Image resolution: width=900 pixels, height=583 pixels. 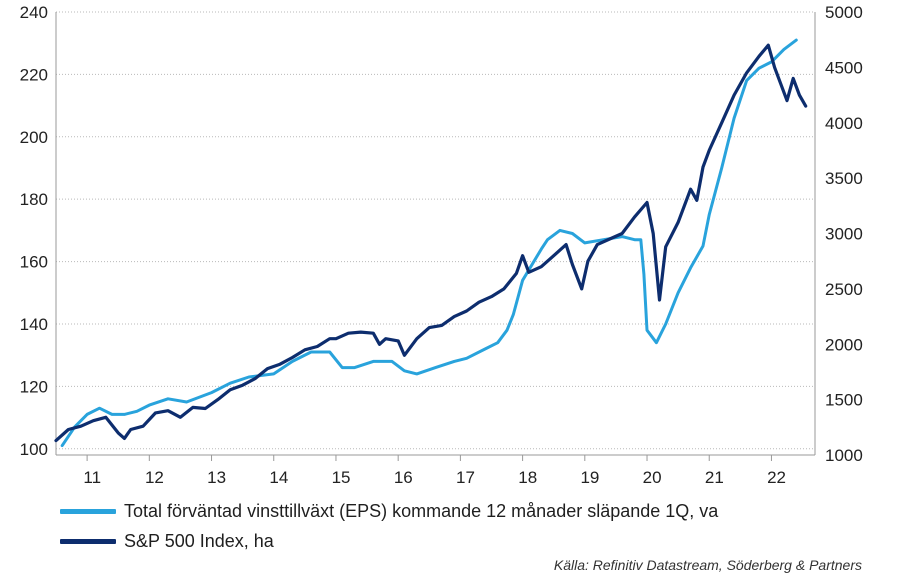 What do you see at coordinates (776, 477) in the screenshot?
I see `x-tick-label: 22` at bounding box center [776, 477].